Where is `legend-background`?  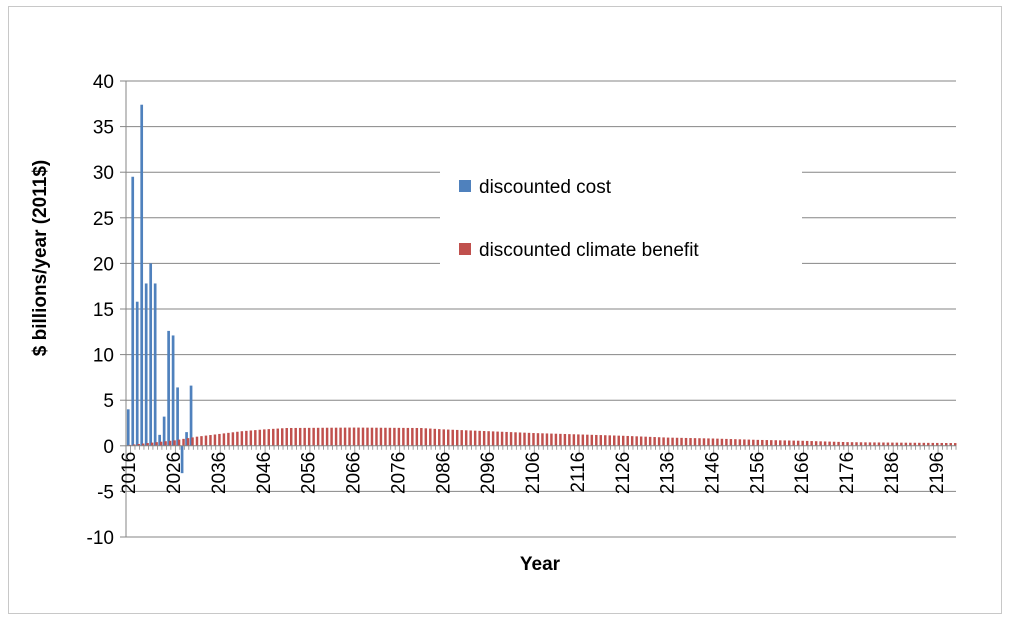
legend-background is located at coordinates (621, 221).